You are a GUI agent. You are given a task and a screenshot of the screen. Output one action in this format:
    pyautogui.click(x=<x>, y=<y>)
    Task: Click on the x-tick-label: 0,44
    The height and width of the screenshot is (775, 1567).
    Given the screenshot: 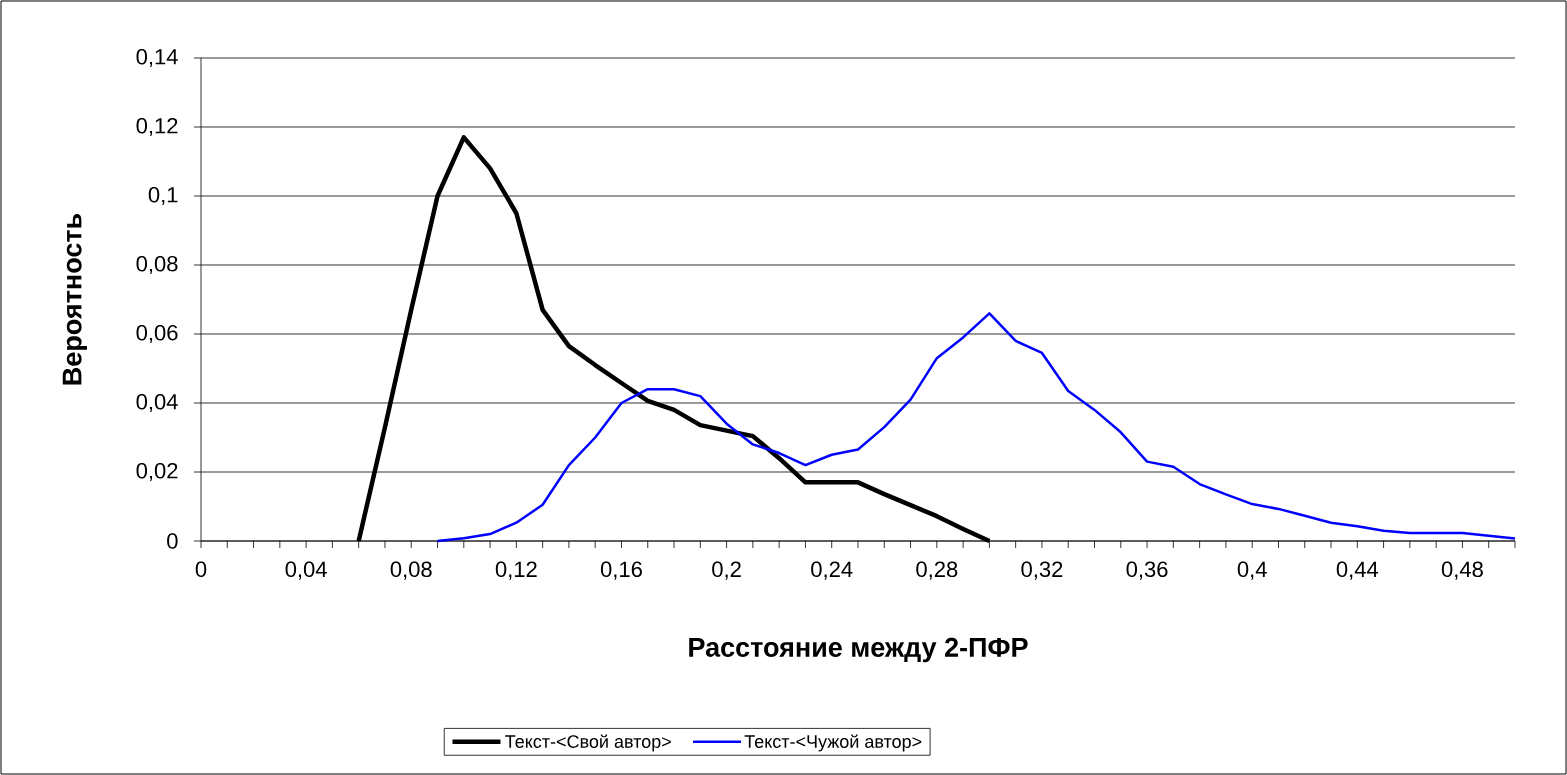 What is the action you would take?
    pyautogui.click(x=1357, y=570)
    